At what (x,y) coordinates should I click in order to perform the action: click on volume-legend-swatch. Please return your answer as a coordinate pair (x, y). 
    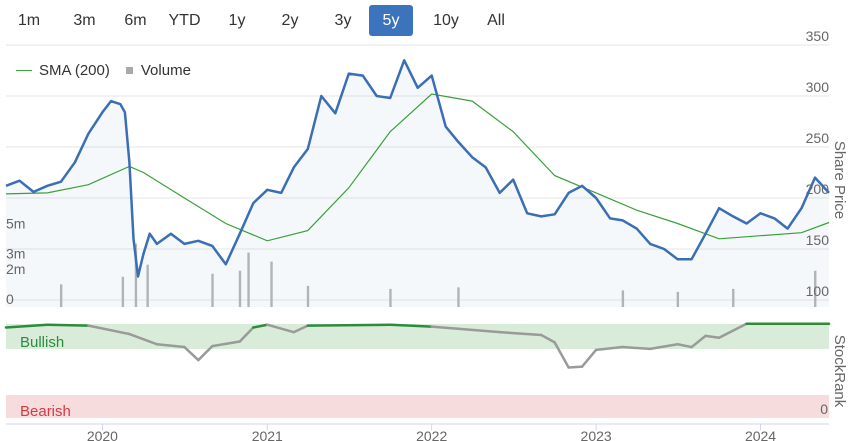
    Looking at the image, I should click on (129, 70).